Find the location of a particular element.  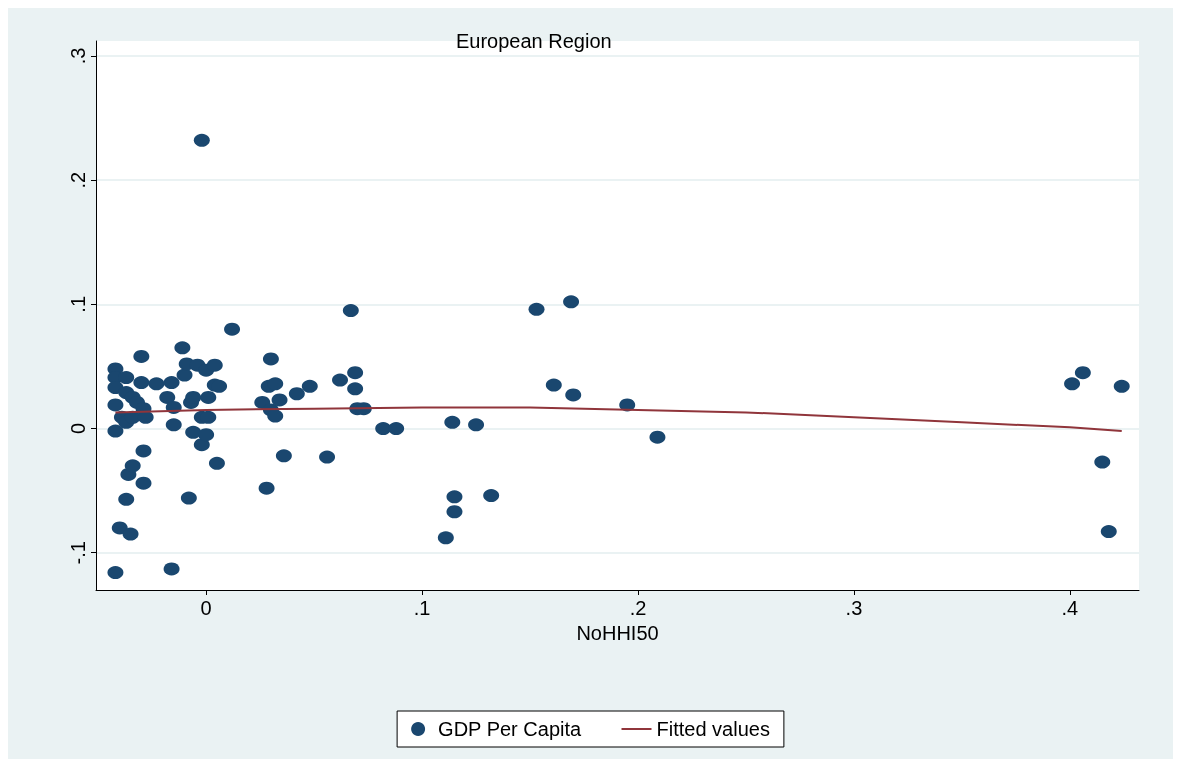

x-tick-label: .4 is located at coordinates (1070, 608).